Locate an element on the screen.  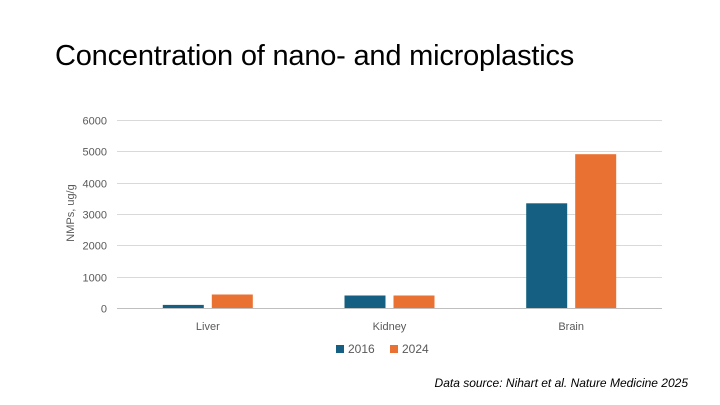
bar-brain-2024 is located at coordinates (596, 231).